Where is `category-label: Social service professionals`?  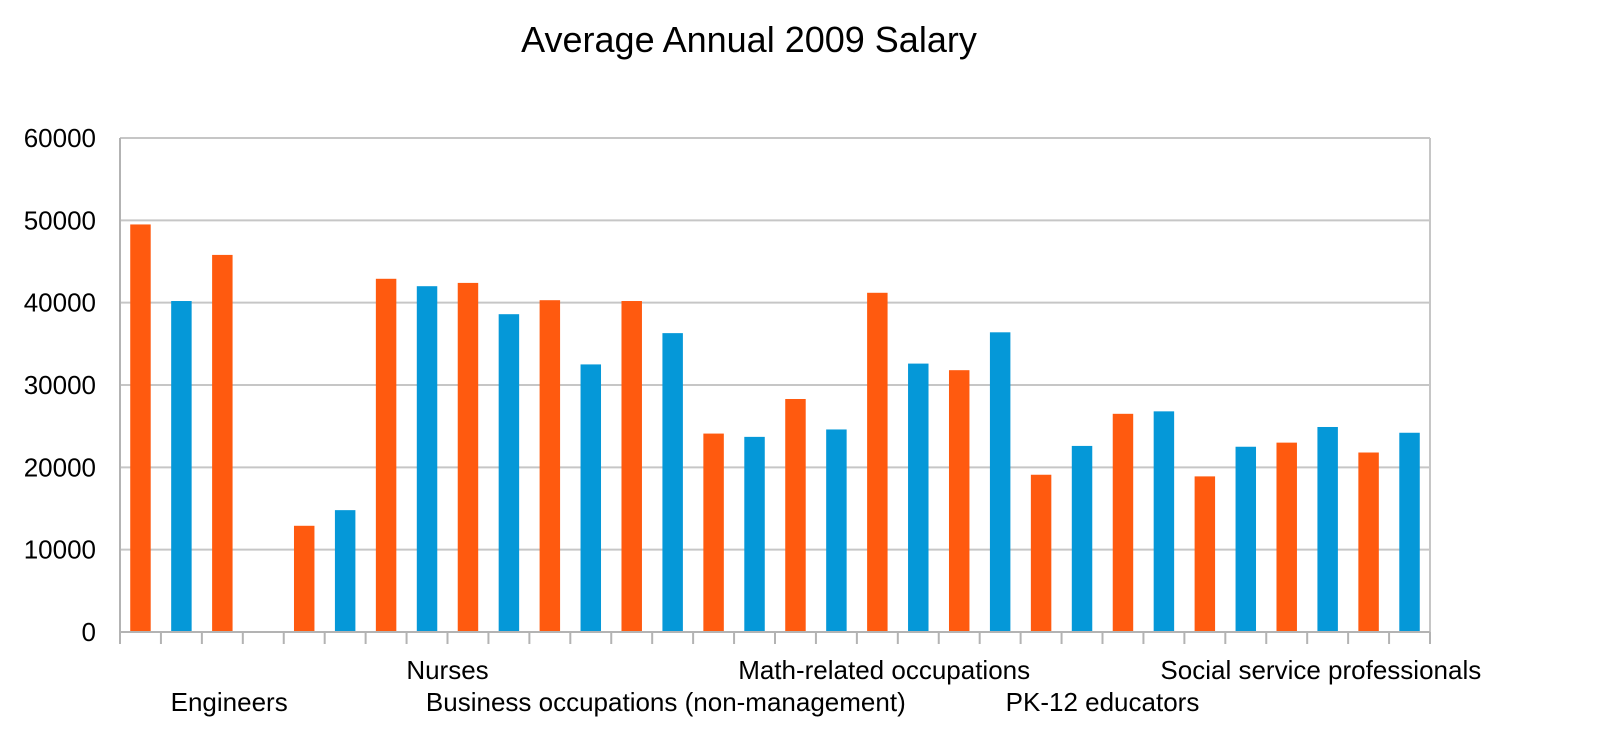 category-label: Social service professionals is located at coordinates (1320, 670).